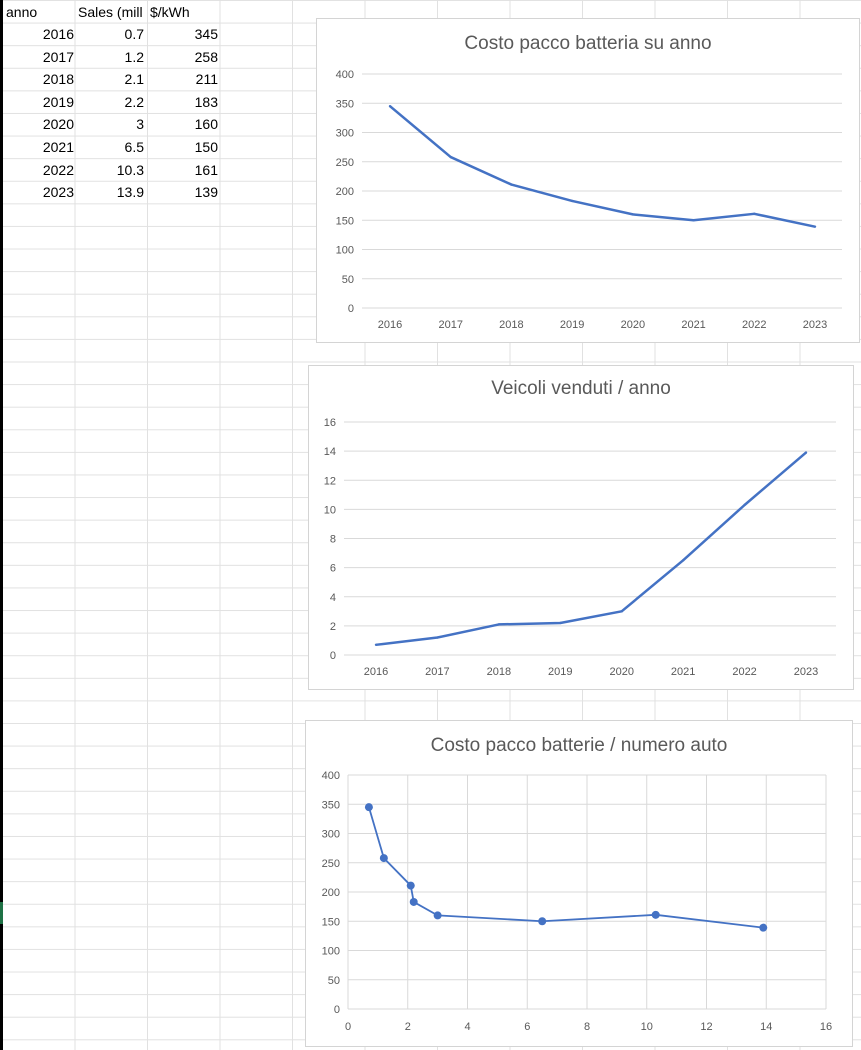 This screenshot has height=1050, width=861. Describe the element at coordinates (58, 34) in the screenshot. I see `cell-year: 2016` at that location.